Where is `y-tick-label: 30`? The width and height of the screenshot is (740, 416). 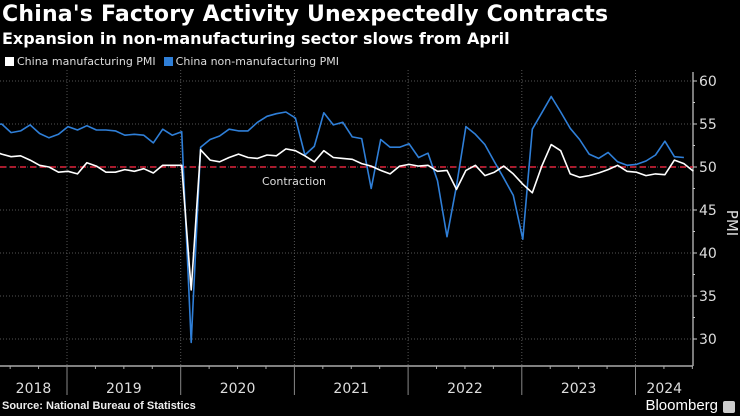 y-tick-label: 30 is located at coordinates (708, 340).